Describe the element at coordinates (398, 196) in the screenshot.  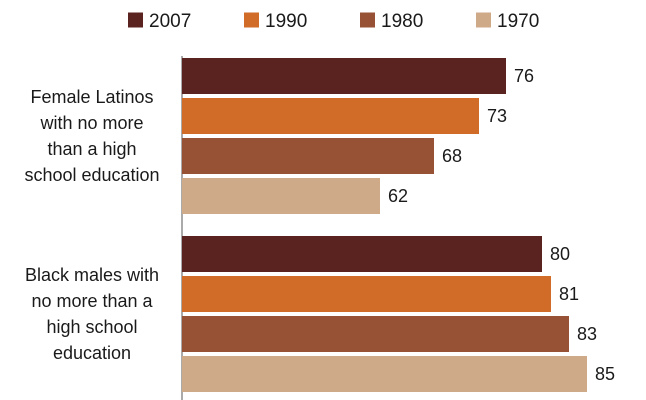
I see `data-label: 62` at that location.